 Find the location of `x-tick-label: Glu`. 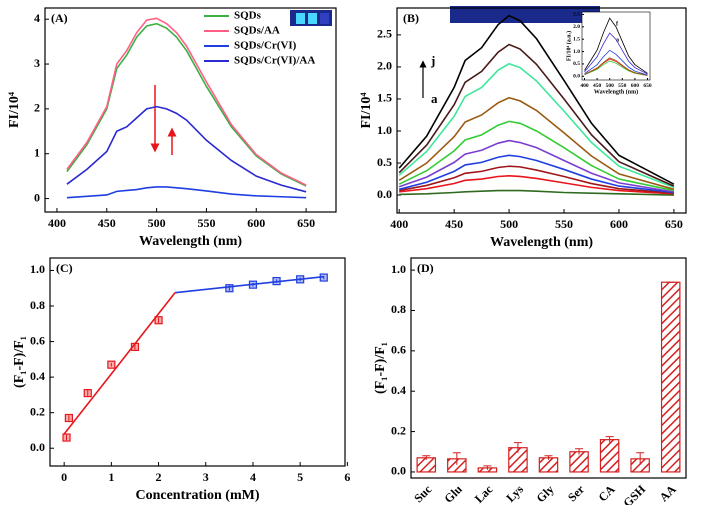

x-tick-label: Glu is located at coordinates (453, 493).